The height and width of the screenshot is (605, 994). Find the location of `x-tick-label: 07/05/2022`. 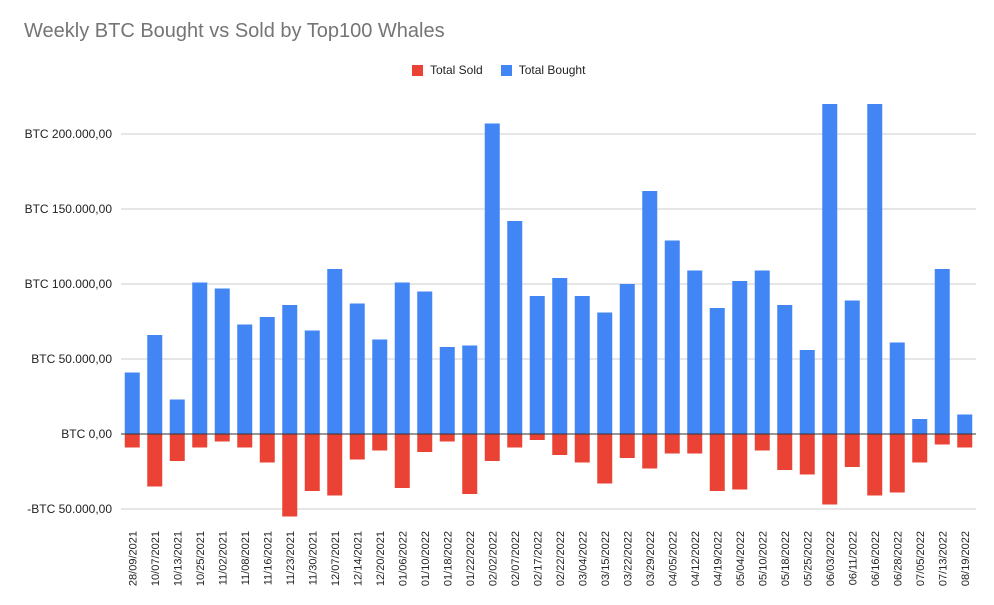

x-tick-label: 07/05/2022 is located at coordinates (921, 558).